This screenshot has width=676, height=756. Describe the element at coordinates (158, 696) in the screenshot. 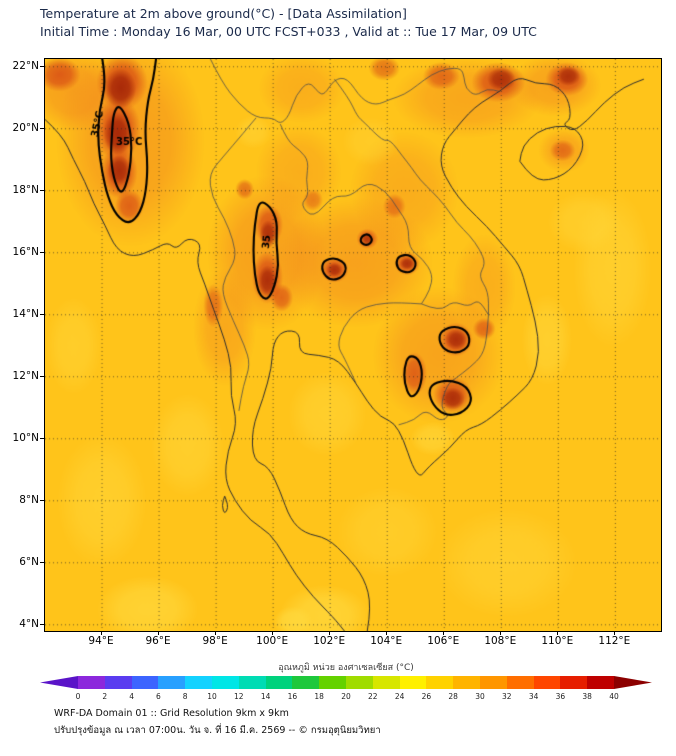

I see `colorbar-tick-label: 6` at that location.